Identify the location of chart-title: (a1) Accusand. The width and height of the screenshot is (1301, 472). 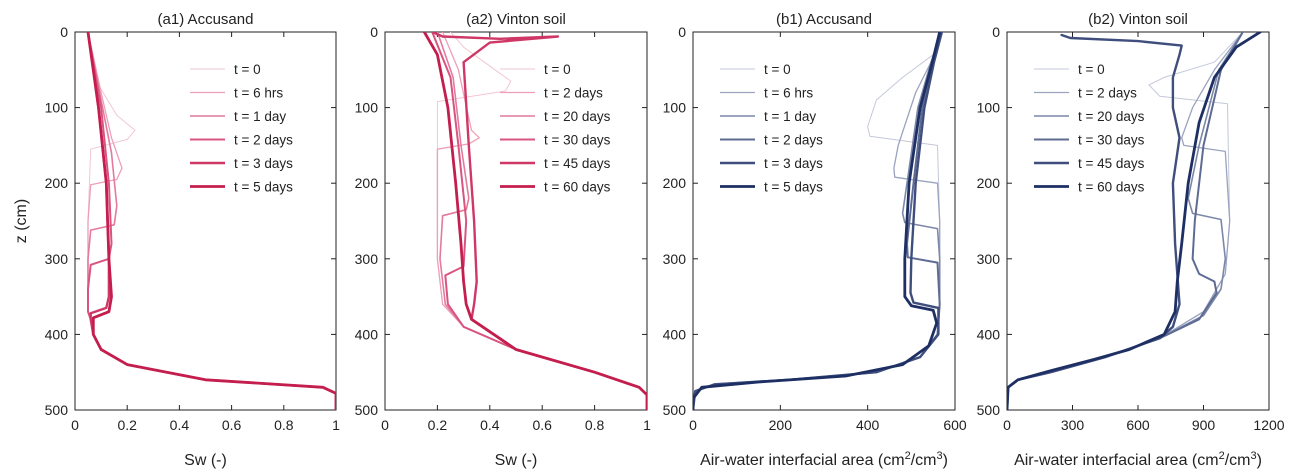
(206, 19).